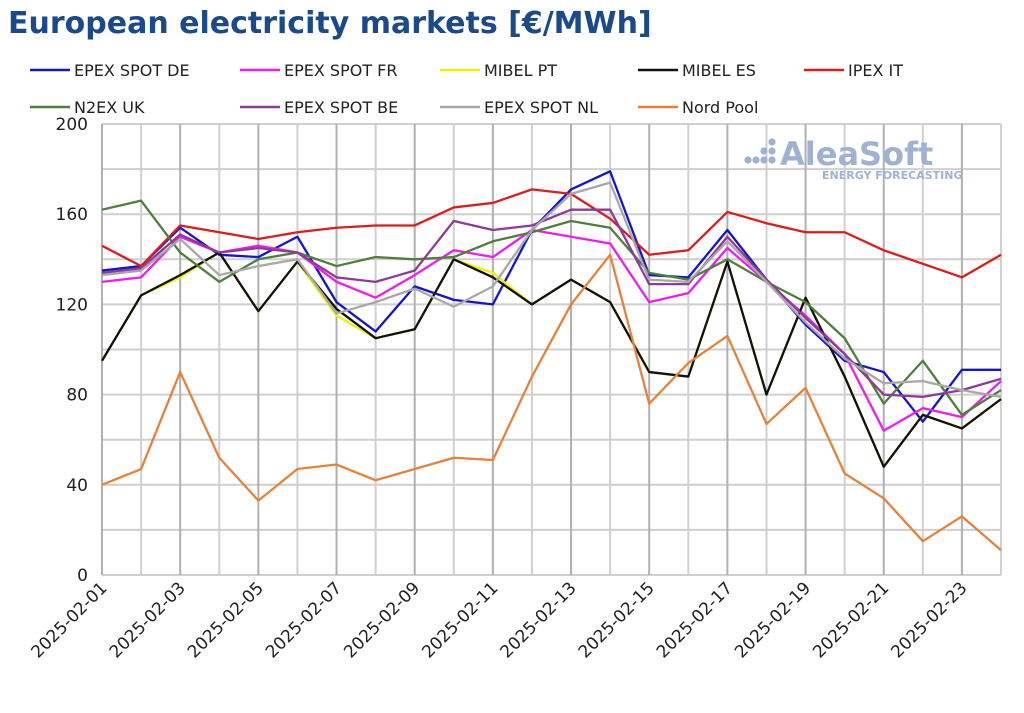  I want to click on chart-title: European electricity markets [€/MWh], so click(330, 23).